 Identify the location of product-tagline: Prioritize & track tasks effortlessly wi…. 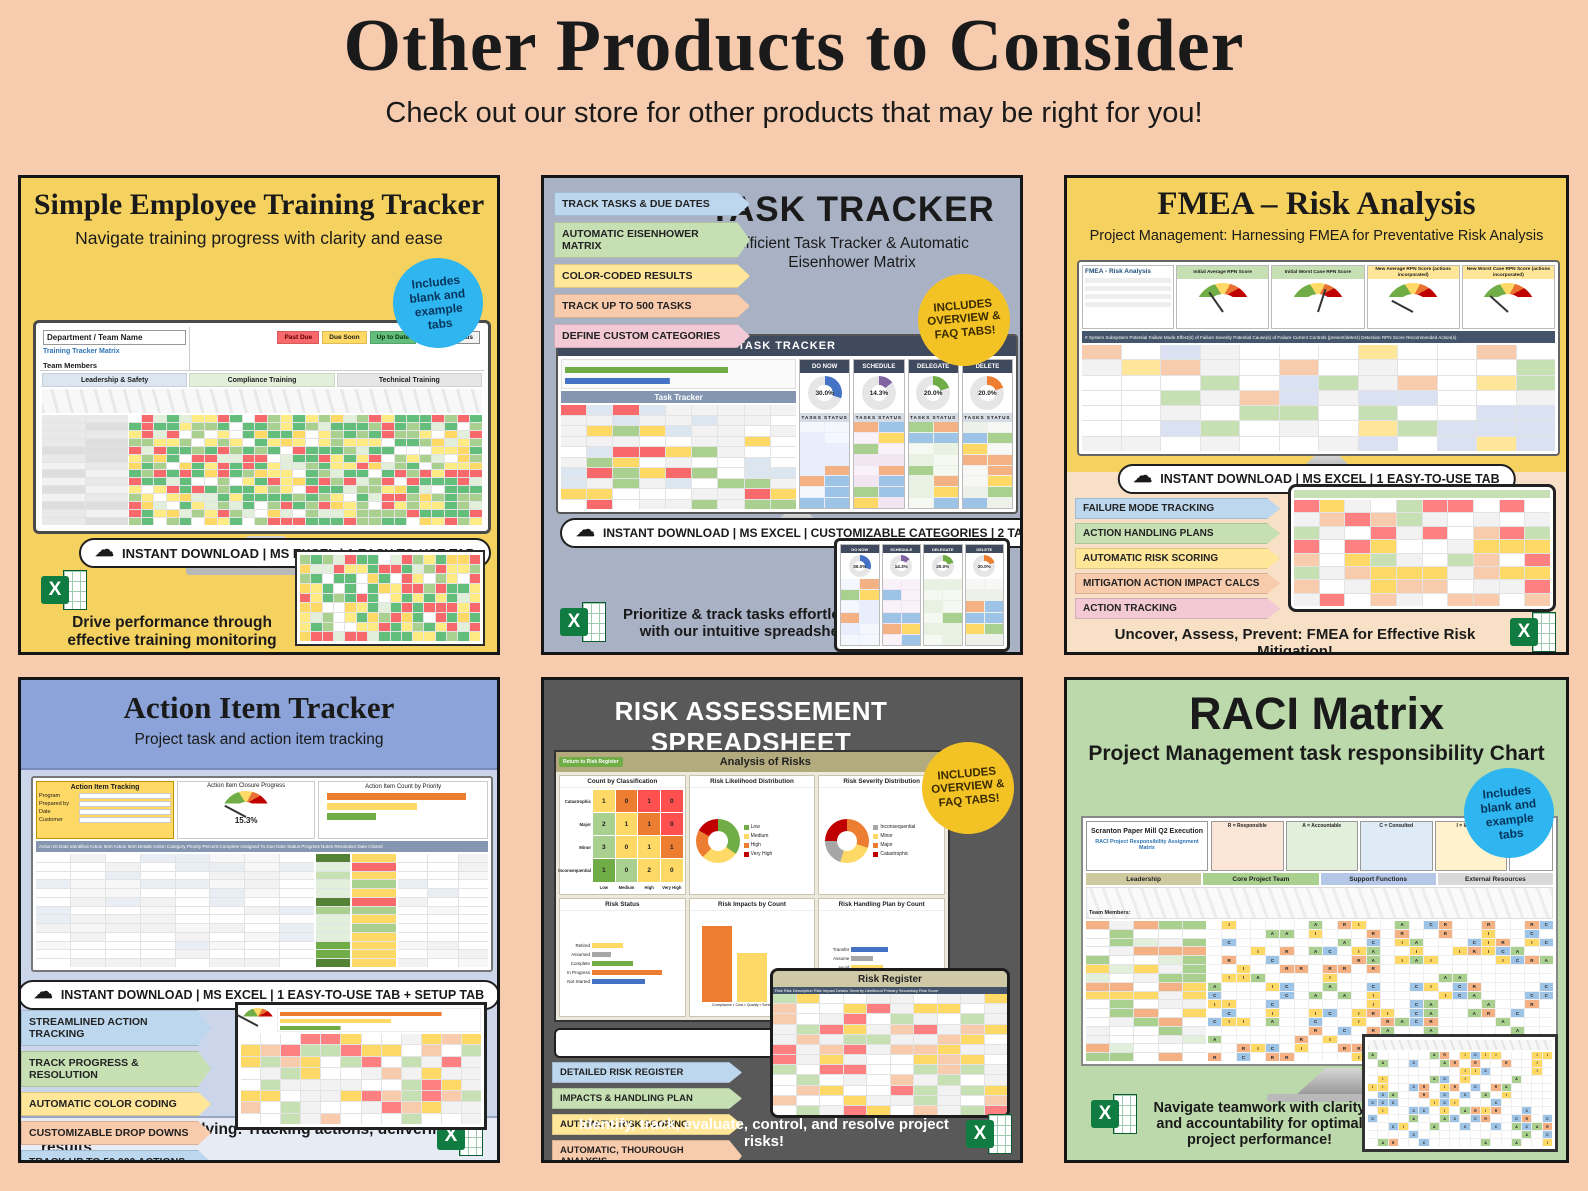
(746, 623).